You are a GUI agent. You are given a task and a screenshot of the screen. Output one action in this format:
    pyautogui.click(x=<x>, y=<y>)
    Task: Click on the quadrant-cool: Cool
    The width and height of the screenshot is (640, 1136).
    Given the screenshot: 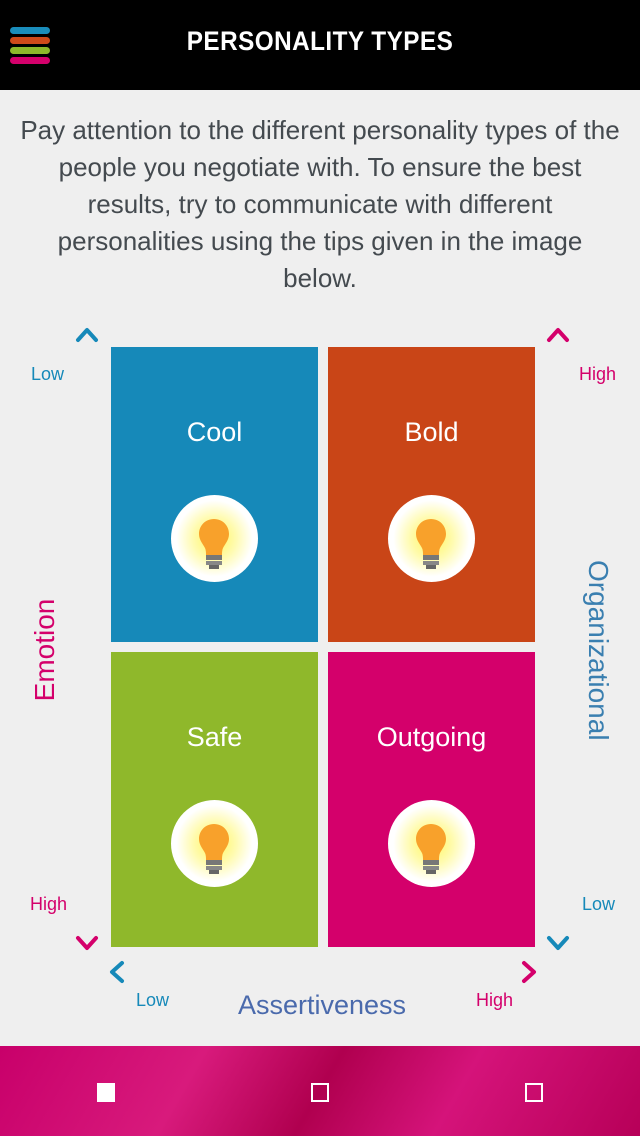 What is the action you would take?
    pyautogui.click(x=214, y=494)
    